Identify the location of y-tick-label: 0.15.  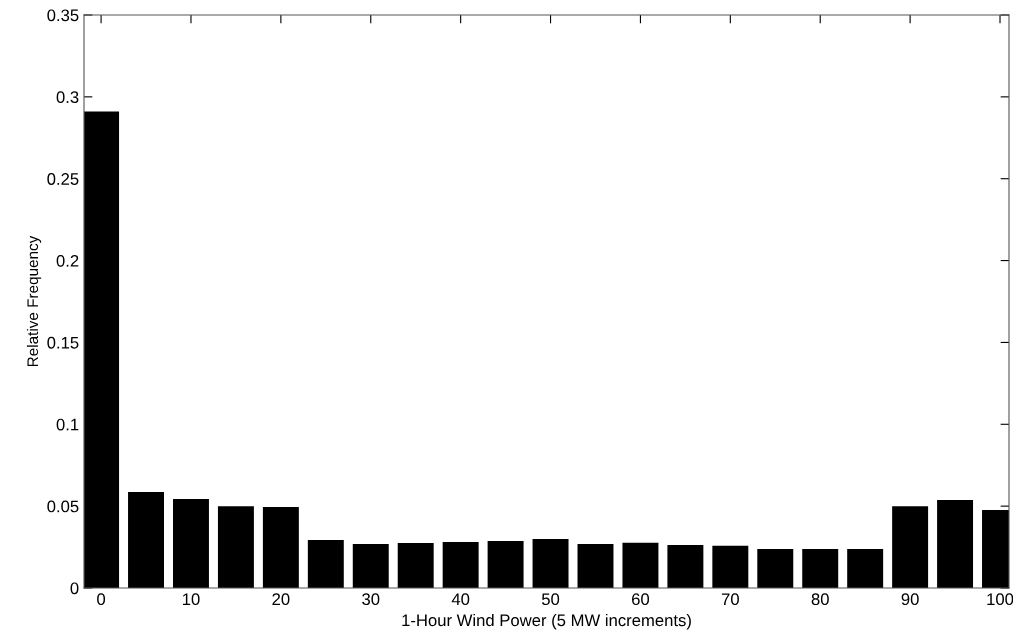
(63, 342).